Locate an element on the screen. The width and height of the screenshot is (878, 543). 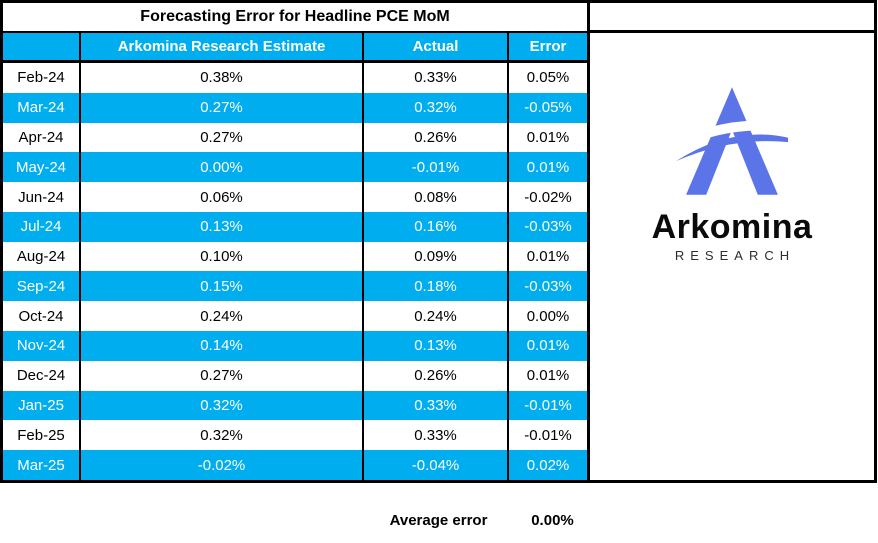
table-row: Apr-24 0.27% 0.26% 0.01% is located at coordinates (295, 137).